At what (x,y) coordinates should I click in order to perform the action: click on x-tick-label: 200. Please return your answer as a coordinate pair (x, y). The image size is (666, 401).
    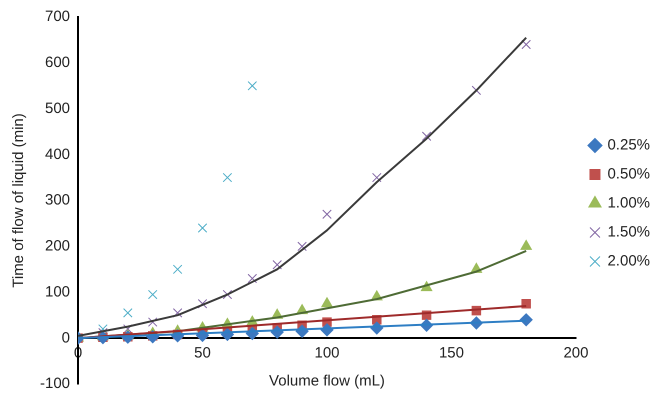
    Looking at the image, I should click on (575, 353).